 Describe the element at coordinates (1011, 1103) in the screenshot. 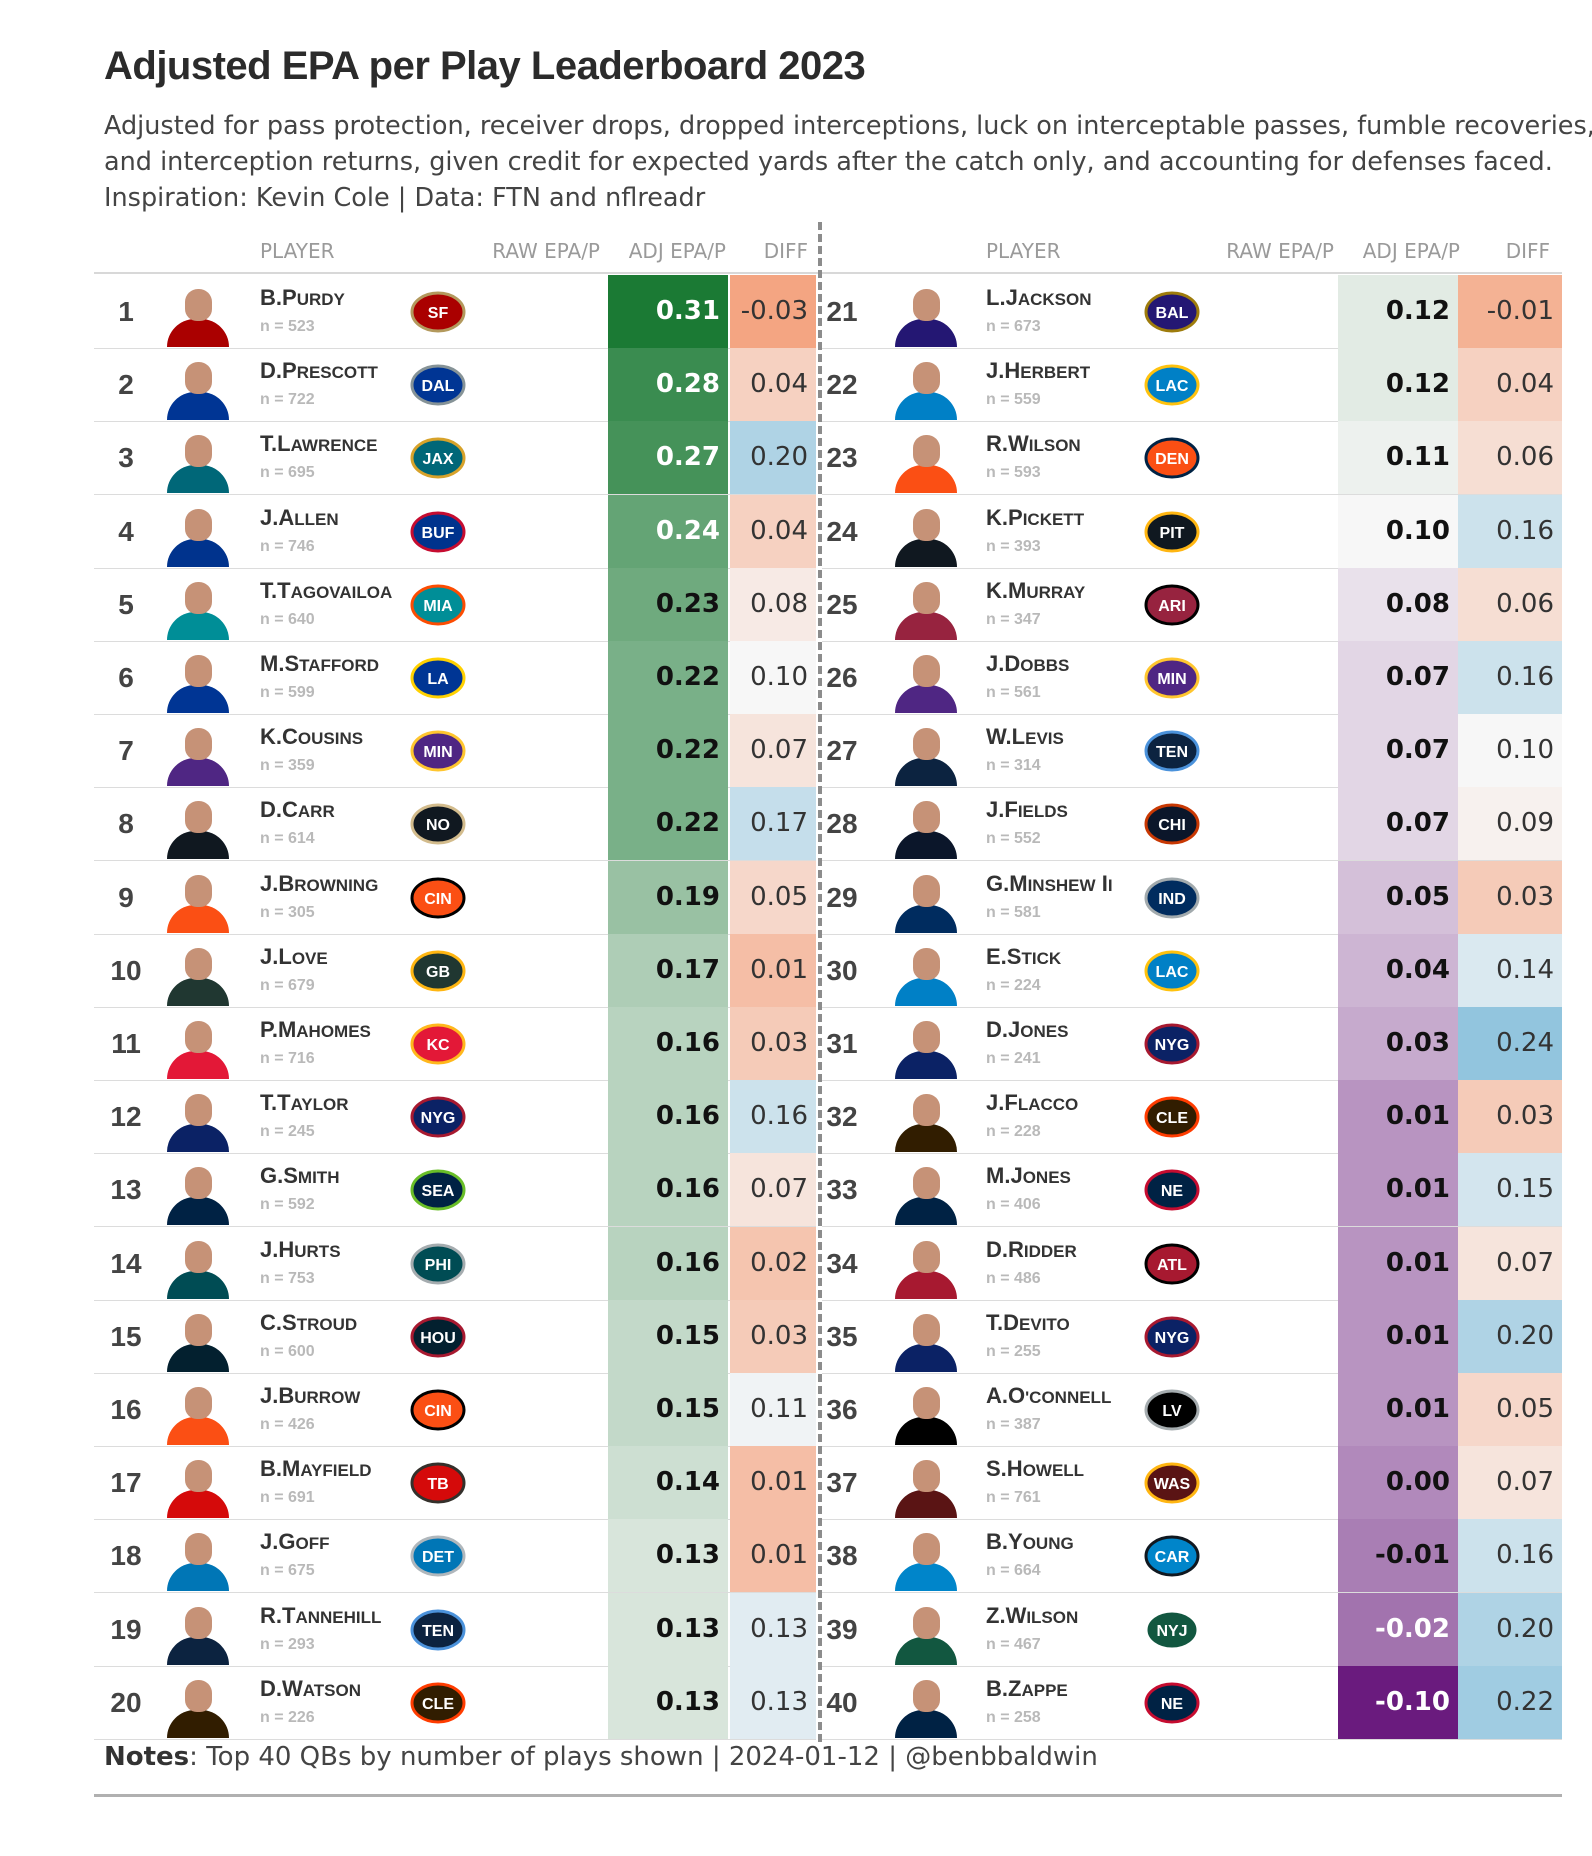

I see `name-cap: F` at that location.